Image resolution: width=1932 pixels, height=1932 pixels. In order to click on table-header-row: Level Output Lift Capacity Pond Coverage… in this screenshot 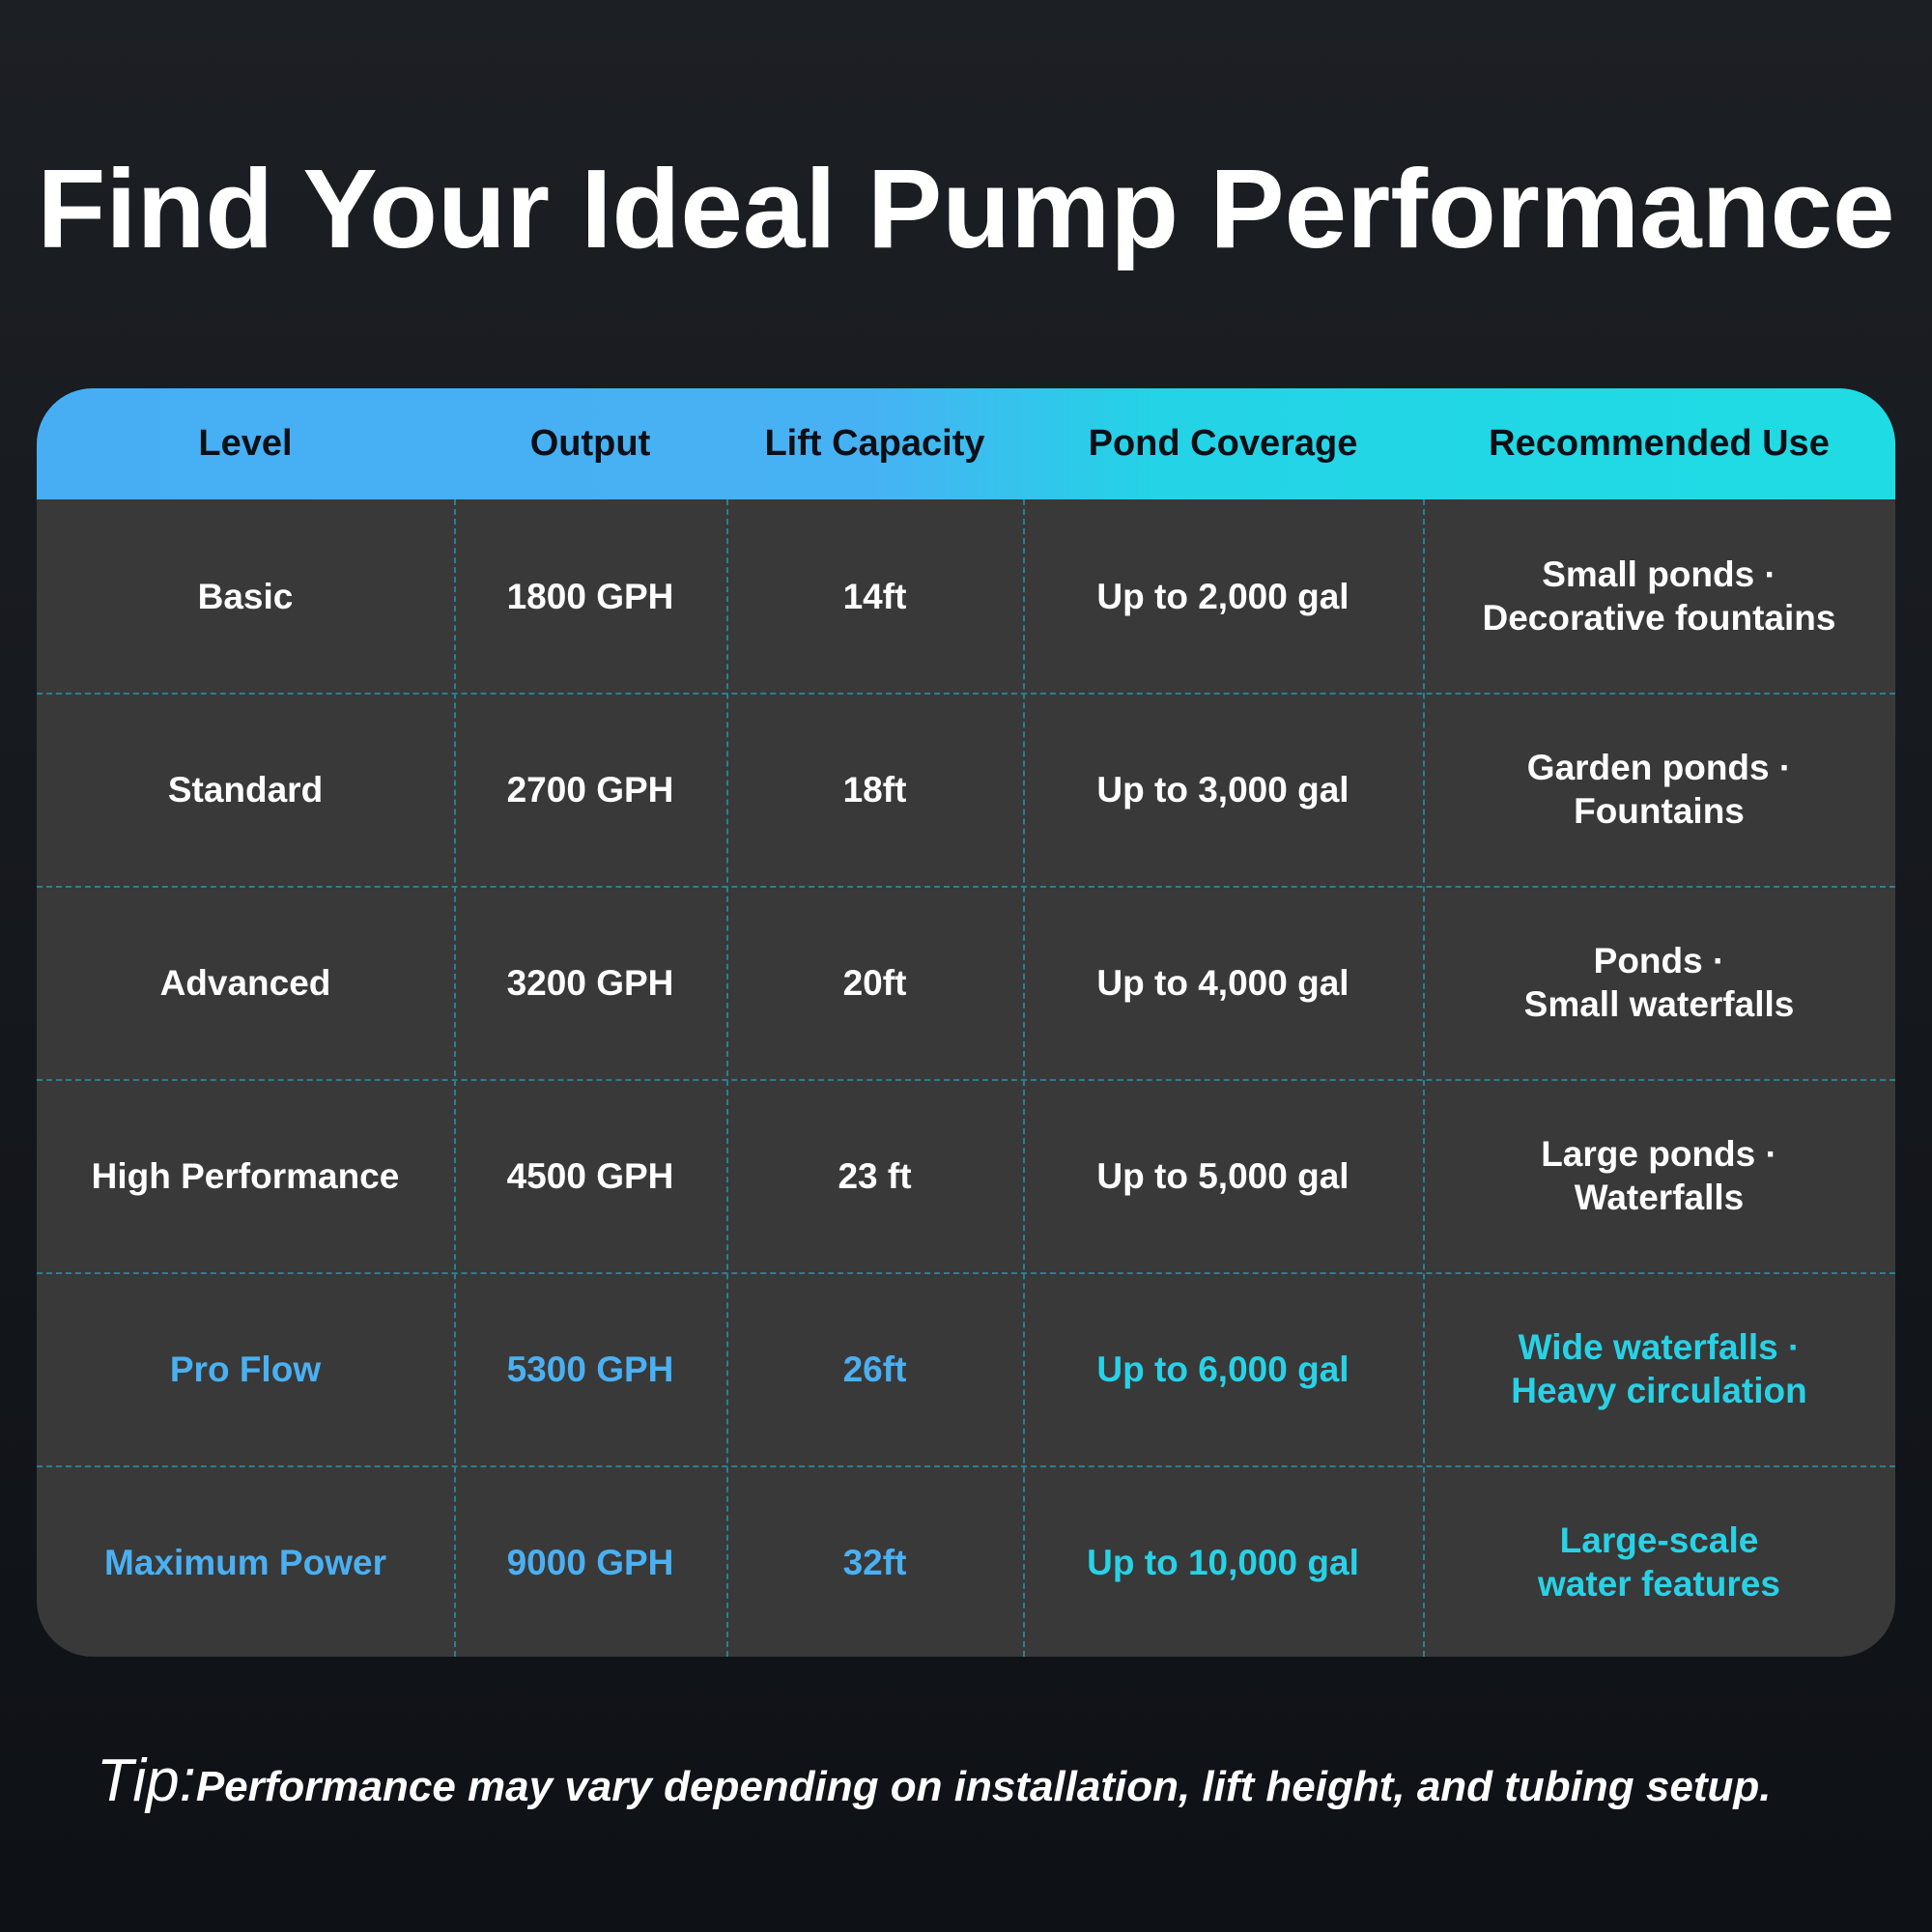, I will do `click(966, 443)`.